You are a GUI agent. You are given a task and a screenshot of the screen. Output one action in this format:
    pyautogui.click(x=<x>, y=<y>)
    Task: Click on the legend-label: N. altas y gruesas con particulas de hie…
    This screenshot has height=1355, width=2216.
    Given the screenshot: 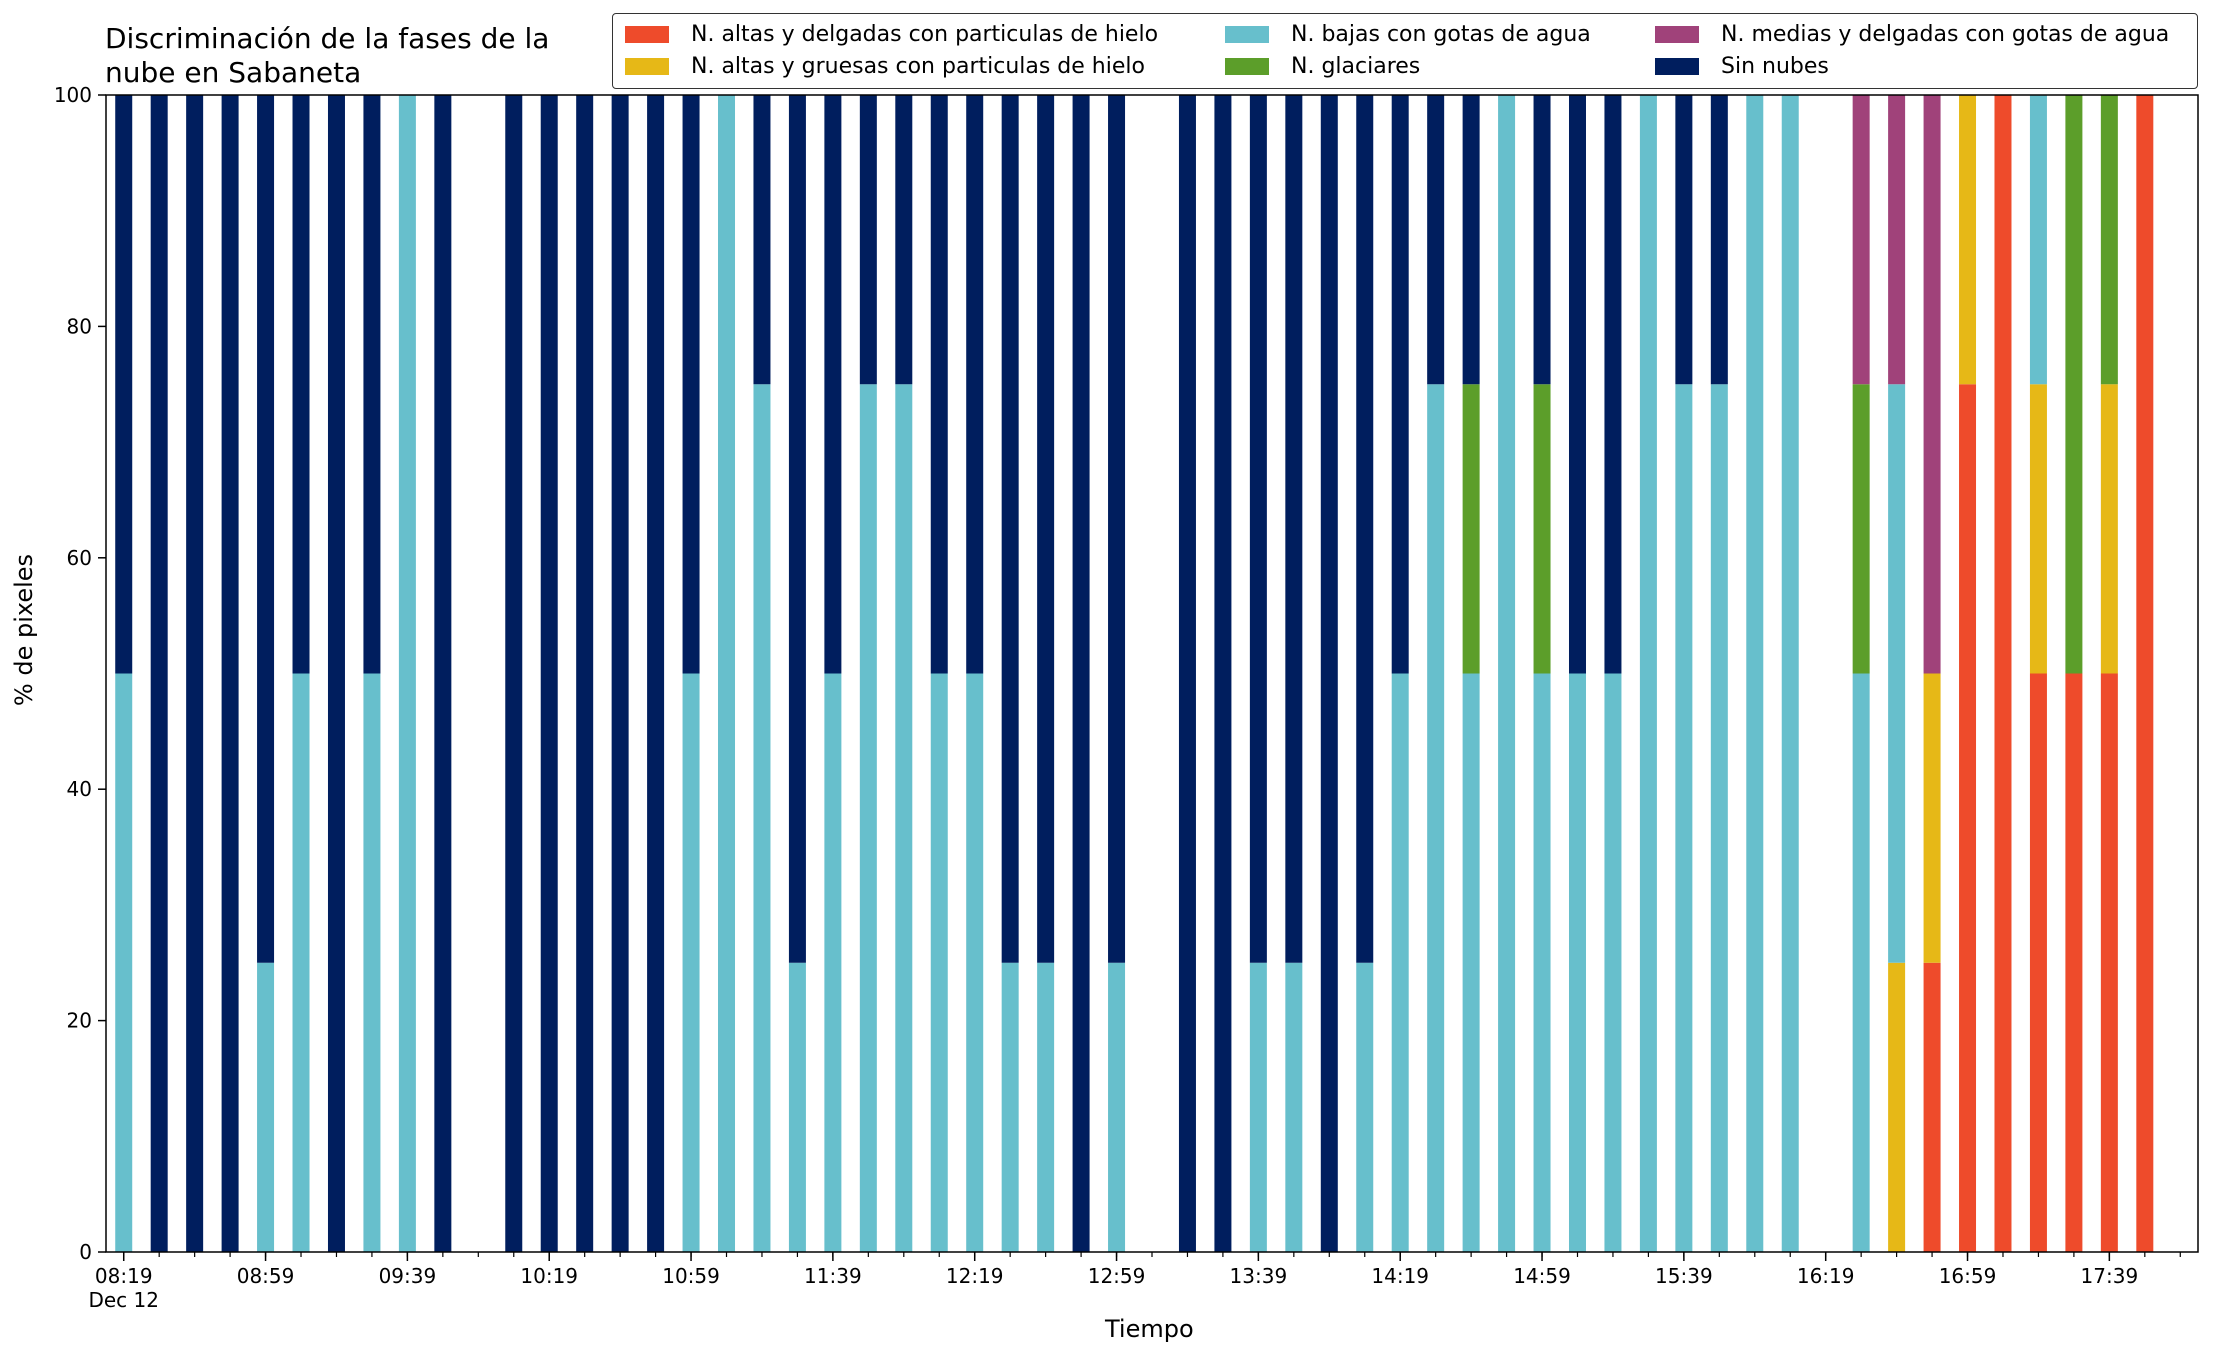 What is the action you would take?
    pyautogui.click(x=918, y=66)
    